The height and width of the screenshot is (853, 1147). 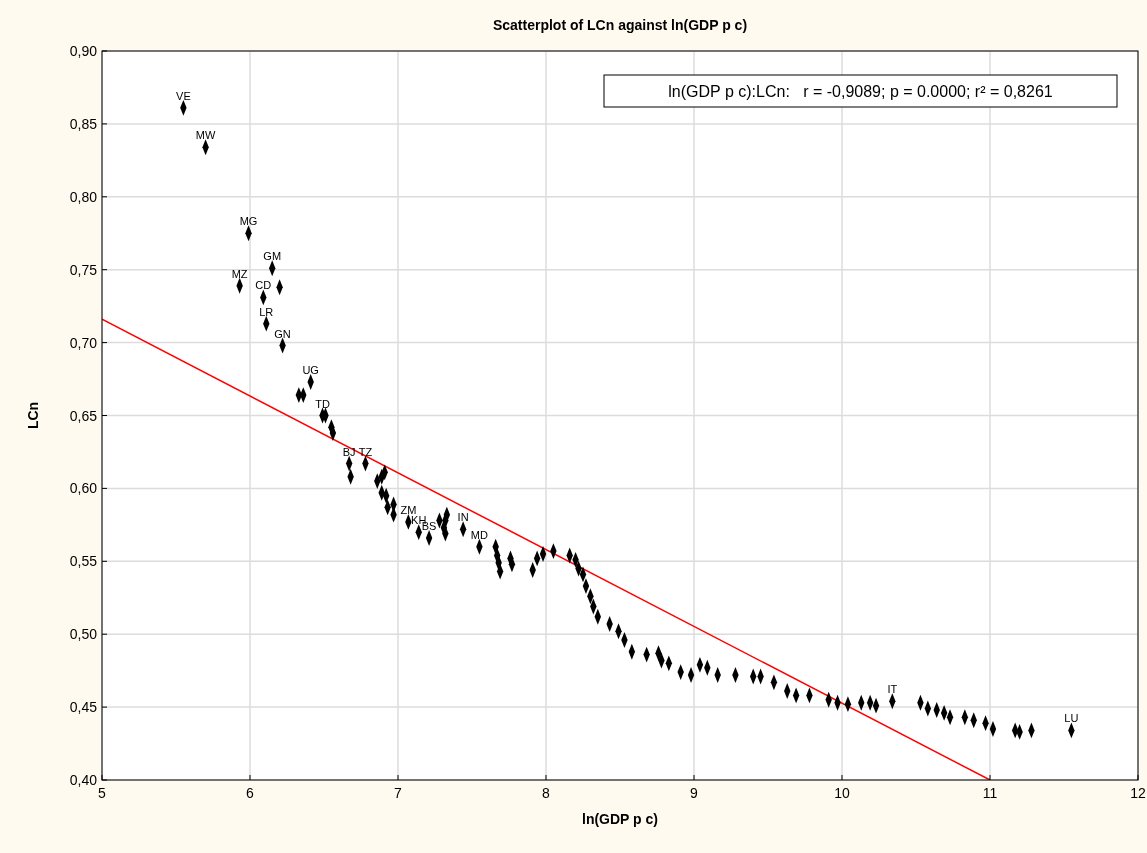 What do you see at coordinates (250, 793) in the screenshot?
I see `x-tick-label: 6` at bounding box center [250, 793].